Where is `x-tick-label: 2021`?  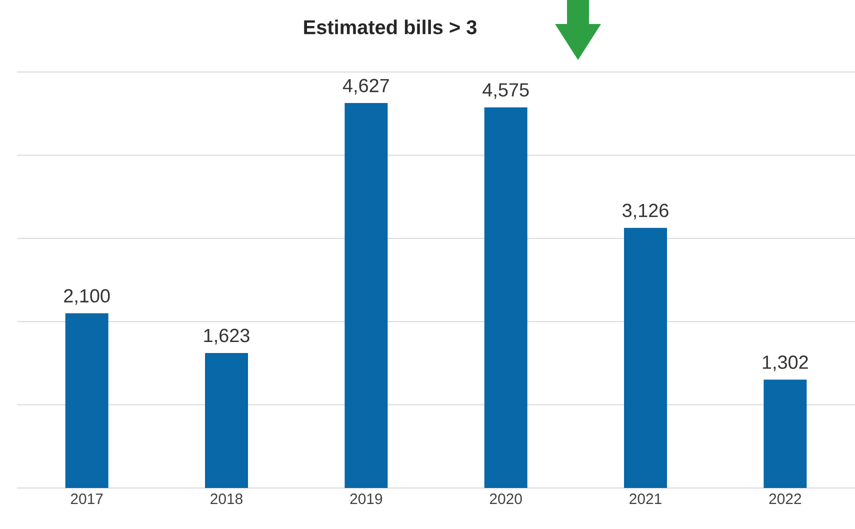
x-tick-label: 2021 is located at coordinates (646, 499).